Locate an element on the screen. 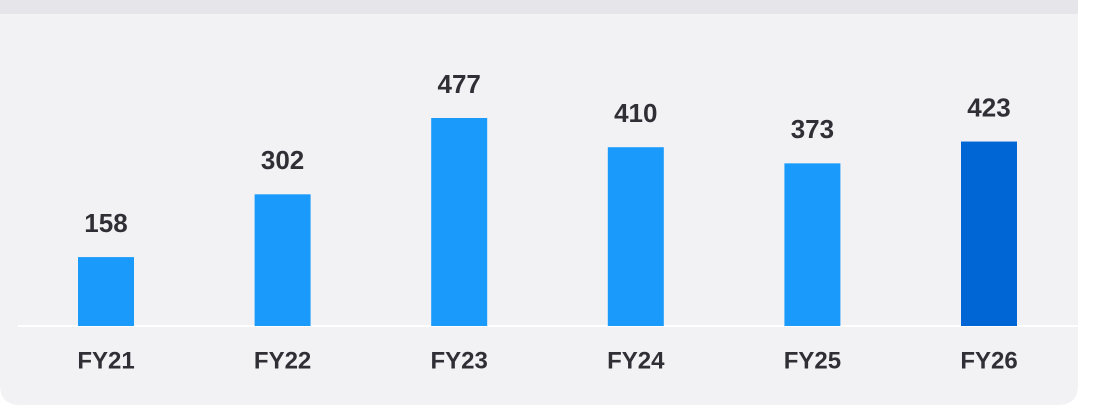 The image size is (1094, 405). value-label: 410 is located at coordinates (635, 113).